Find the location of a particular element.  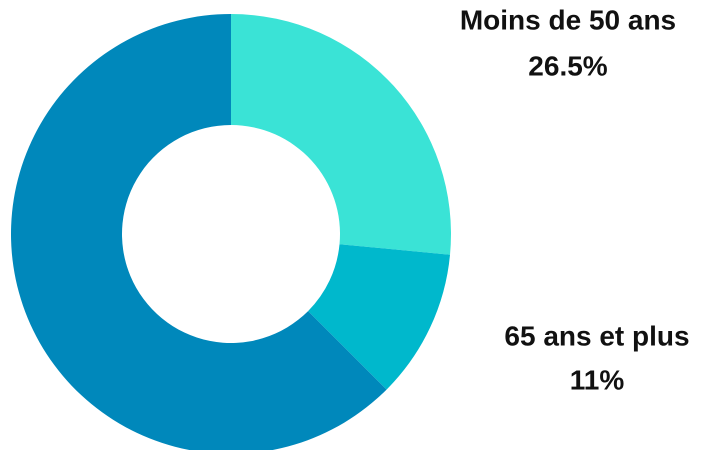

segment-value-label: 11% is located at coordinates (597, 379).